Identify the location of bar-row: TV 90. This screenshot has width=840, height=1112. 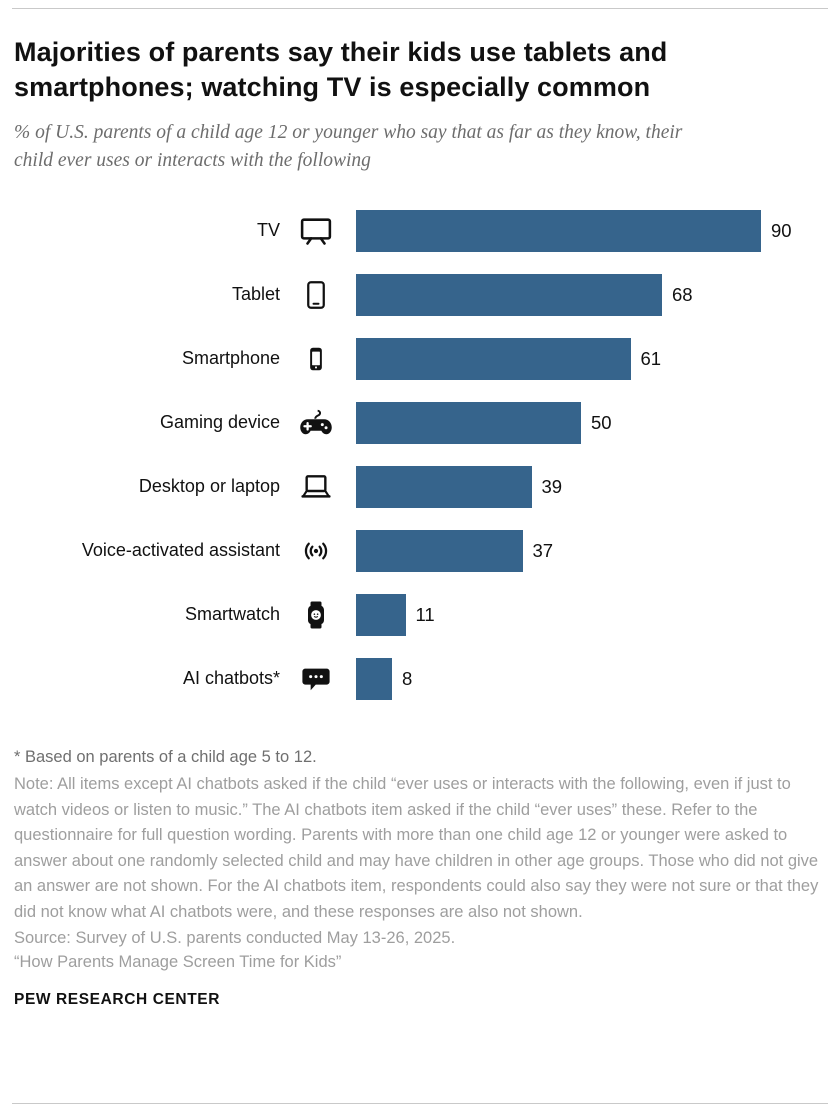
(420, 231).